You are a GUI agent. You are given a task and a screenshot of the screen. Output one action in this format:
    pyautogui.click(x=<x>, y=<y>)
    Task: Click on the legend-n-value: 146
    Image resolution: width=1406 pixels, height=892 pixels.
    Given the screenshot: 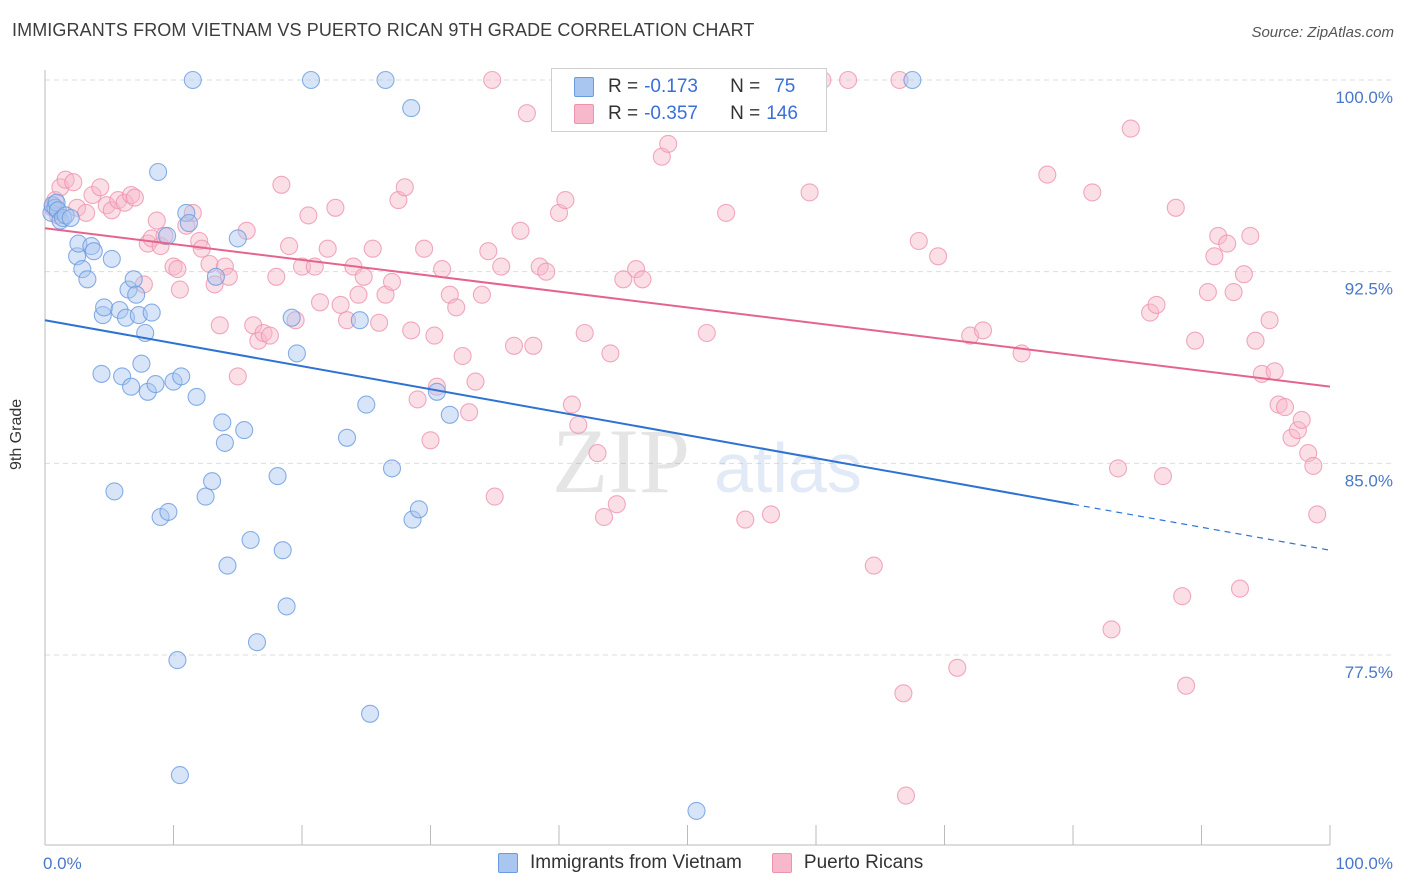 What is the action you would take?
    pyautogui.click(x=782, y=113)
    